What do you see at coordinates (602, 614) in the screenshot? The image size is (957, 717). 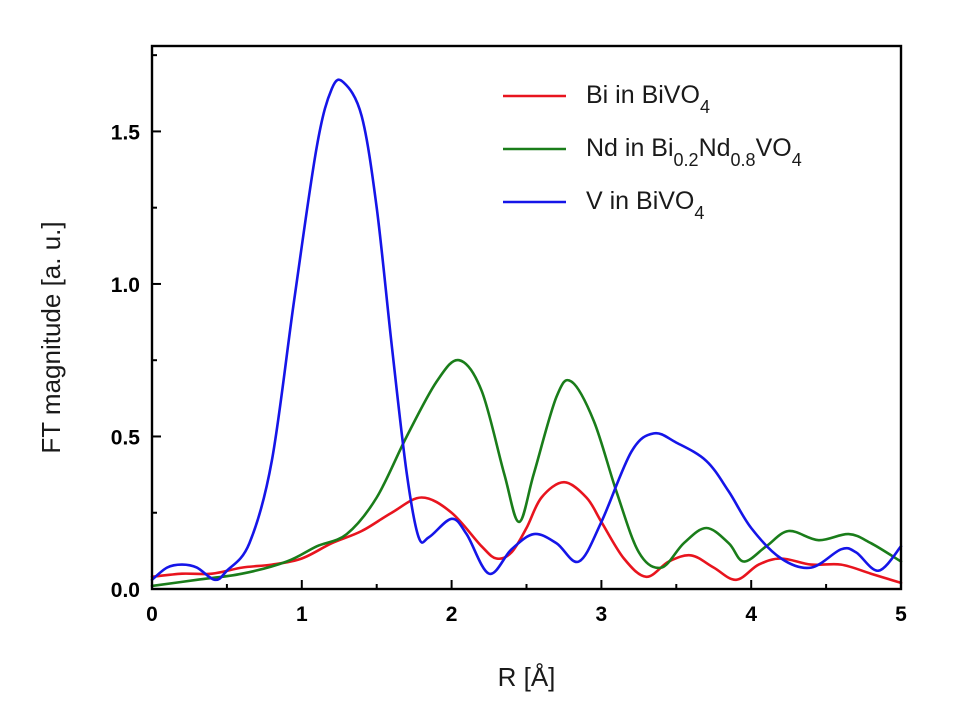 I see `x-tick-label: 3` at bounding box center [602, 614].